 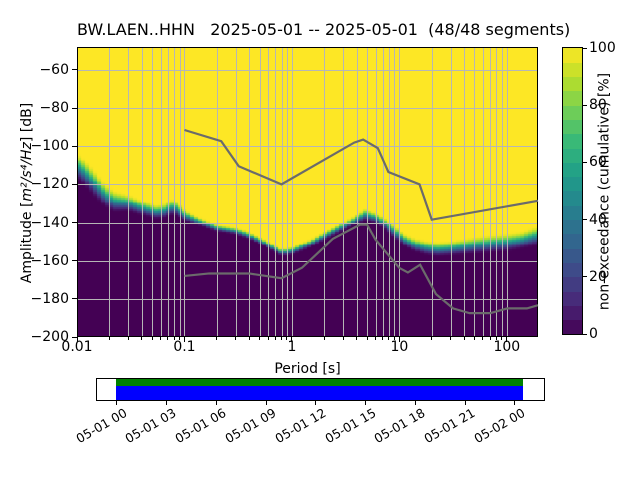 I want to click on x-axis-label: Period [s], so click(x=307, y=369).